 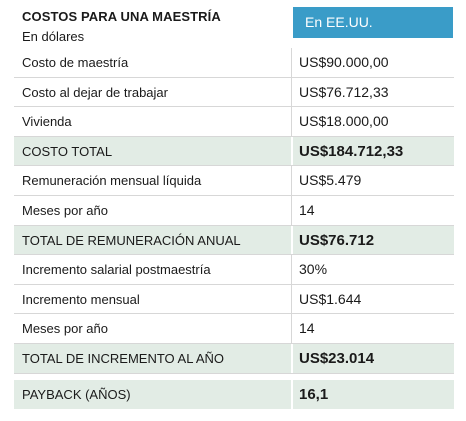 What do you see at coordinates (121, 16) in the screenshot?
I see `table-title: COSTOS PARA UNA MAESTRÍA` at bounding box center [121, 16].